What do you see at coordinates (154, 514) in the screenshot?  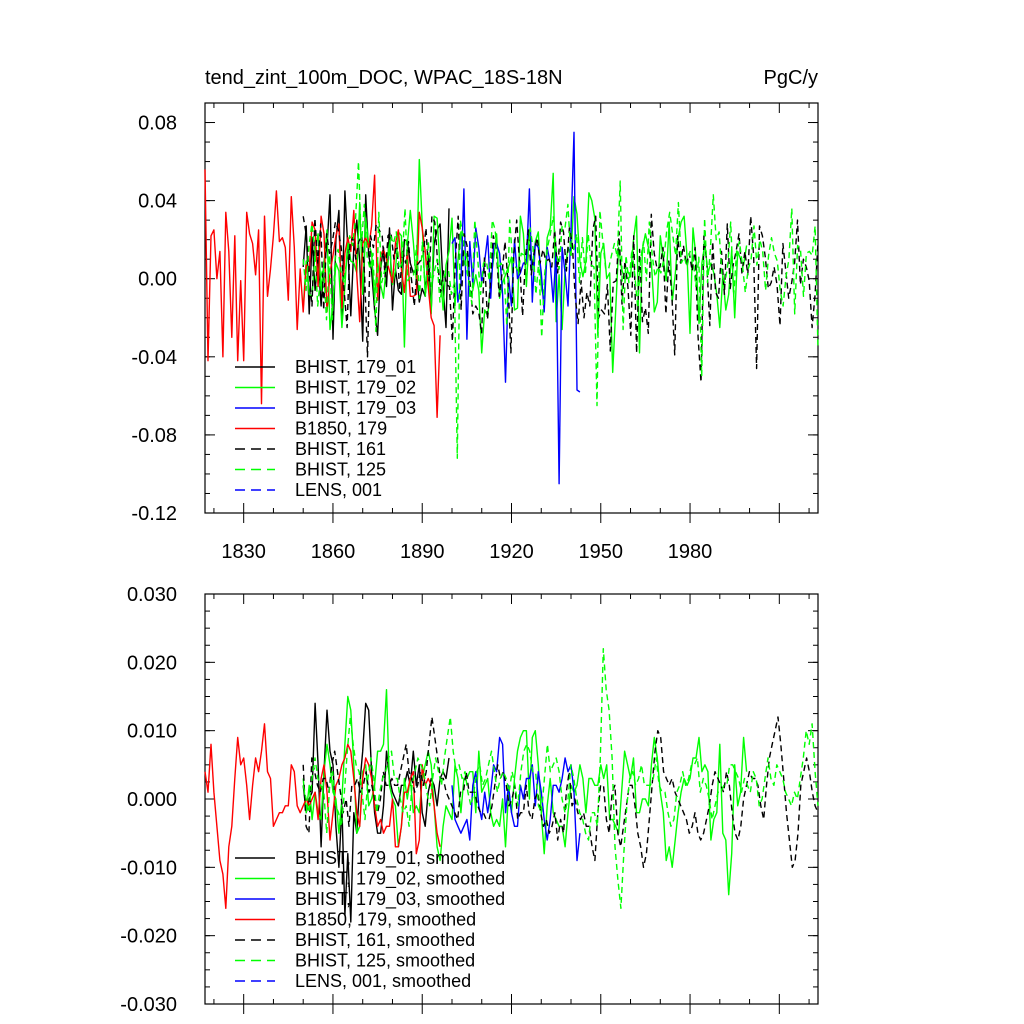 I see `y-tick-label: -0.12` at bounding box center [154, 514].